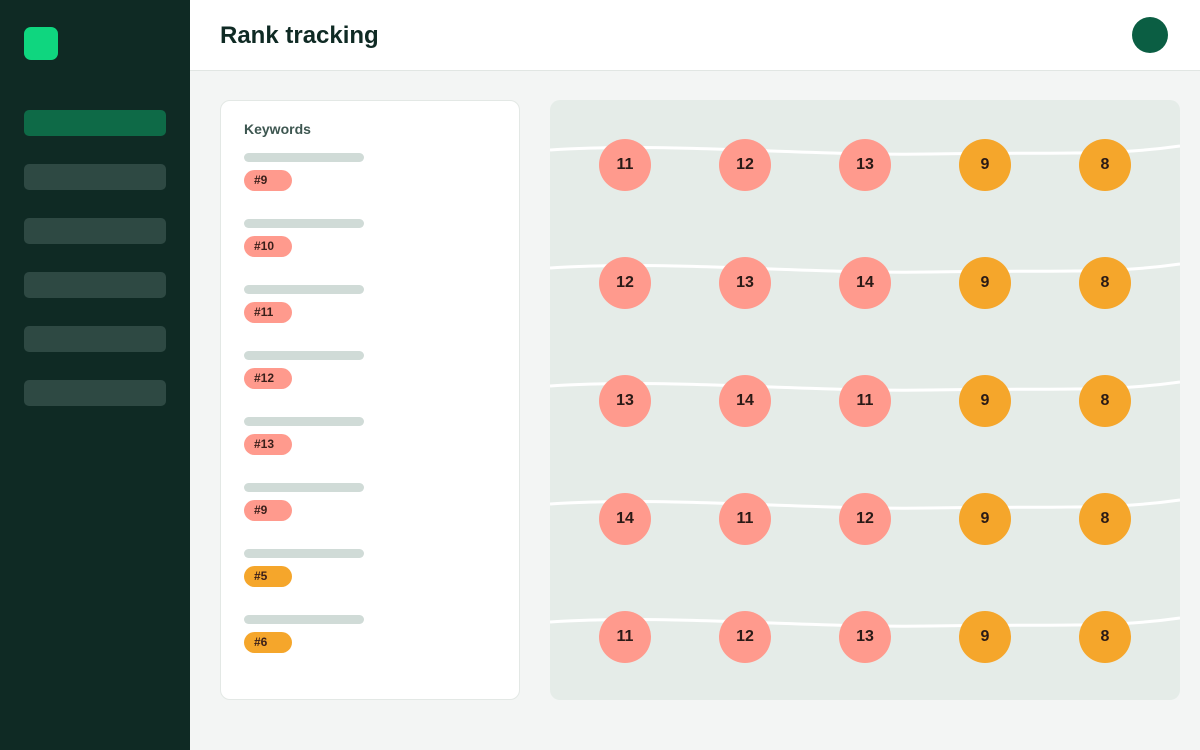 This screenshot has height=750, width=1200. What do you see at coordinates (268, 312) in the screenshot?
I see `keyword-rank-badge: #11` at bounding box center [268, 312].